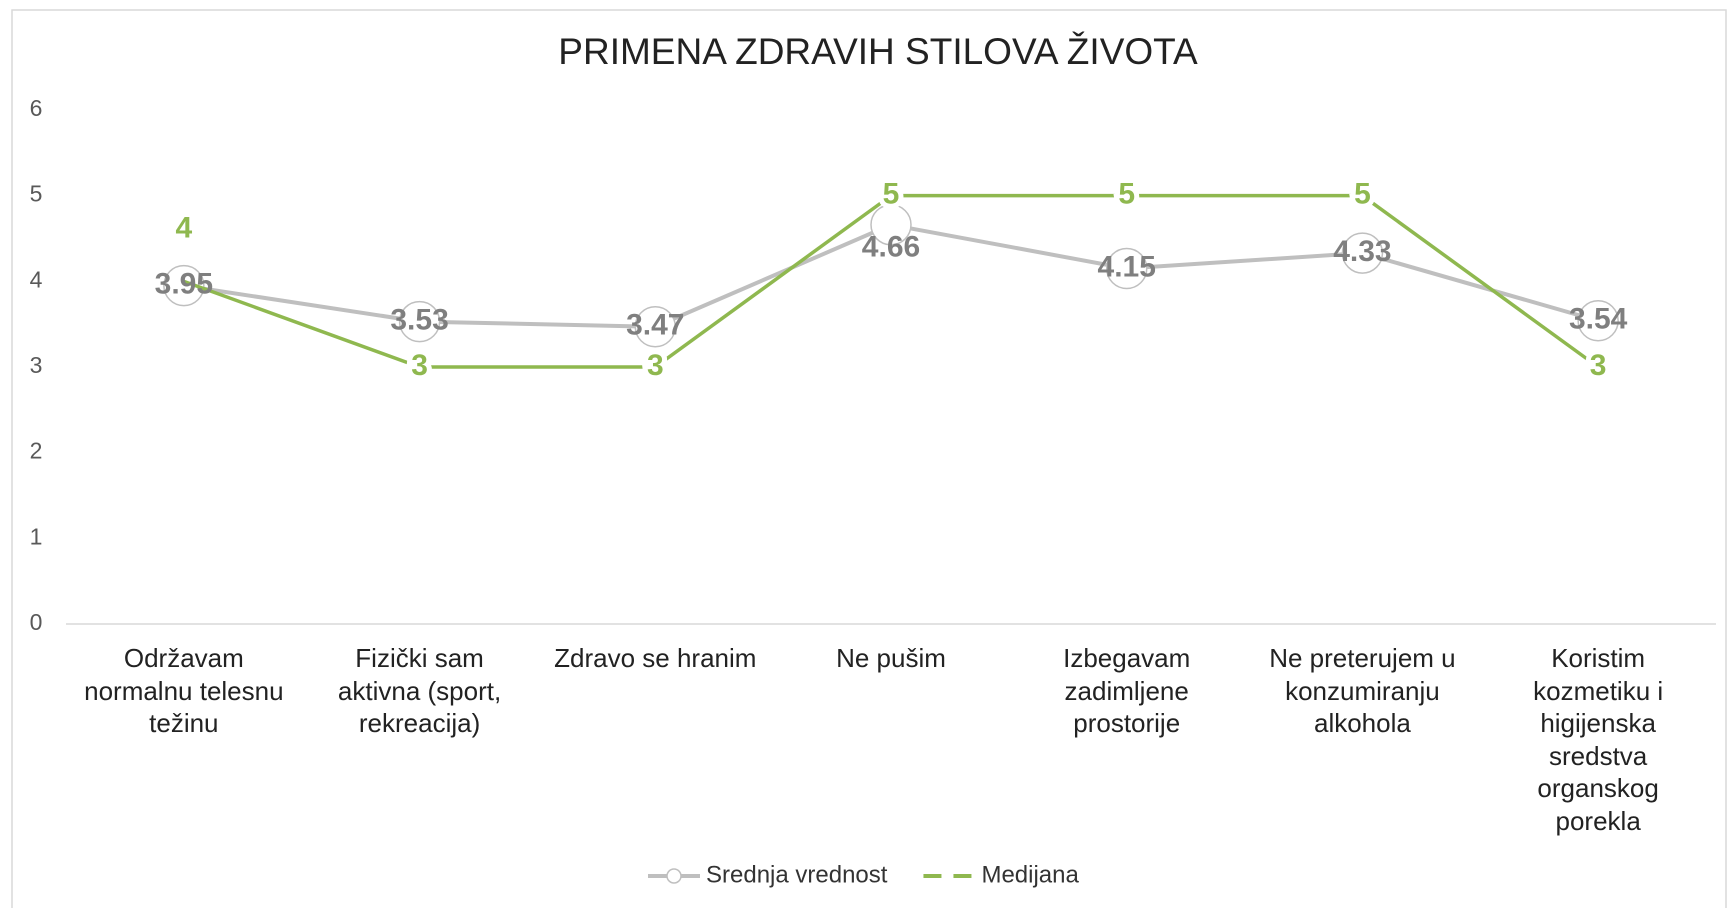 This screenshot has height=908, width=1728. Describe the element at coordinates (36, 451) in the screenshot. I see `y-tick-label: 2` at that location.